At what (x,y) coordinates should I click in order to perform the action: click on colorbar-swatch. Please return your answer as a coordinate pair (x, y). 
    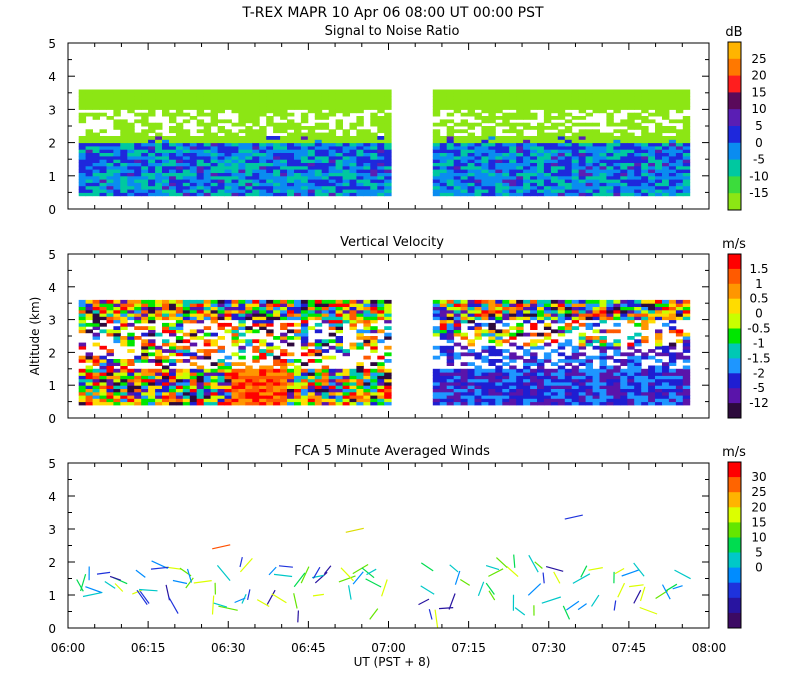
    Looking at the image, I should click on (734, 321).